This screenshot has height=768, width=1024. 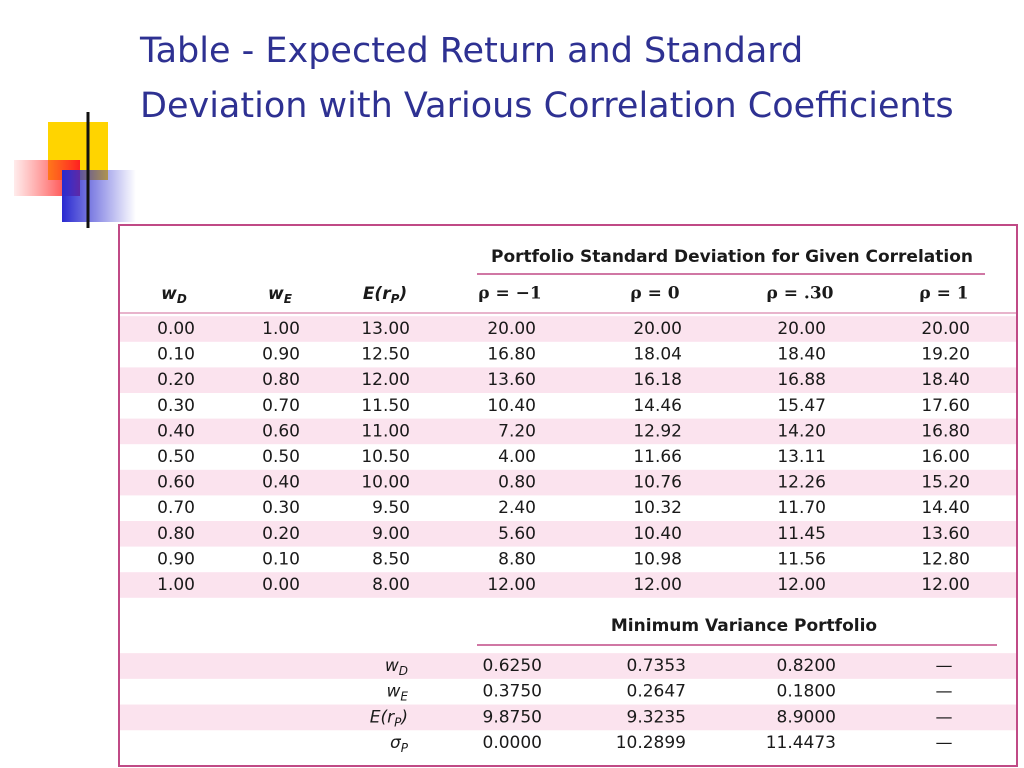 I want to click on cell: 8.00, so click(x=391, y=585).